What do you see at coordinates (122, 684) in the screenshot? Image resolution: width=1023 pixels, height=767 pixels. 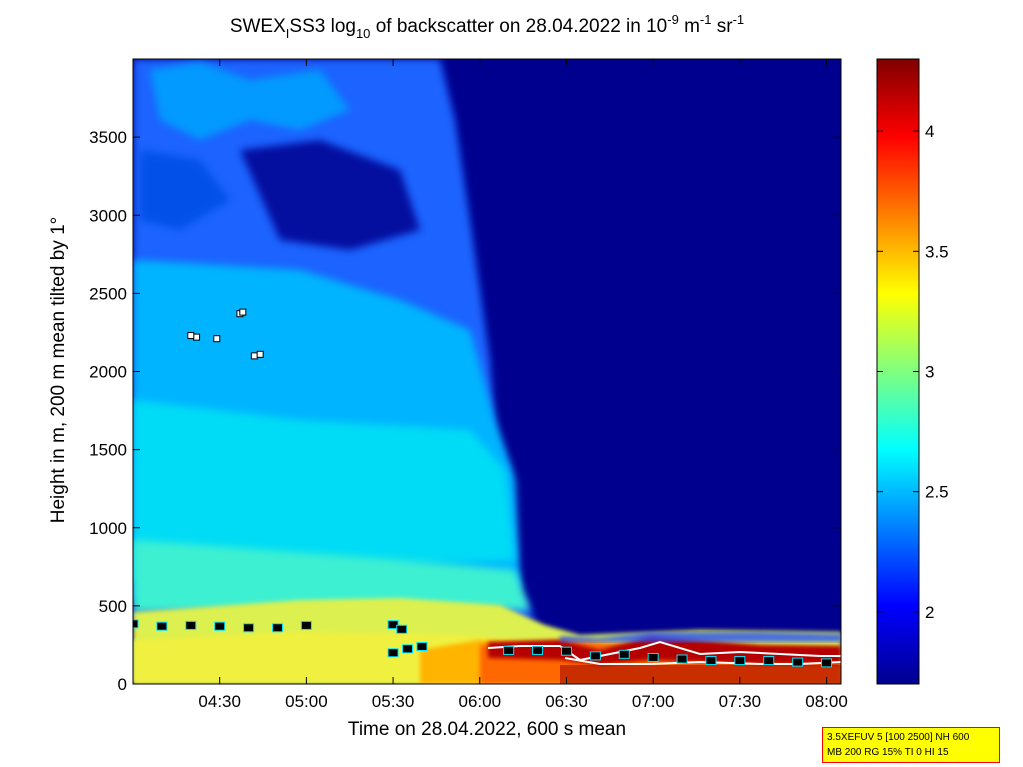 I see `y-tick-label: 0` at bounding box center [122, 684].